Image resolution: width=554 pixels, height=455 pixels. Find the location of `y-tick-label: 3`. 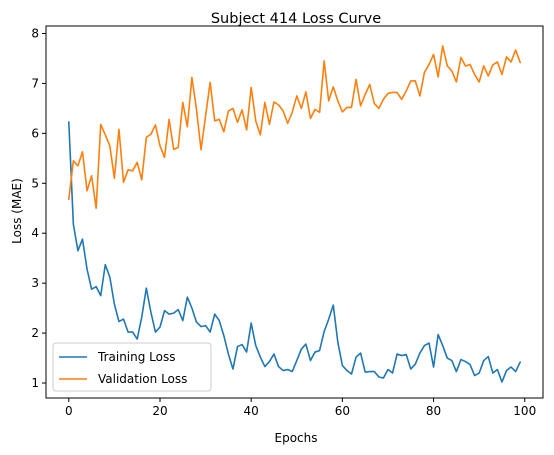

y-tick-label: 3 is located at coordinates (35, 283).